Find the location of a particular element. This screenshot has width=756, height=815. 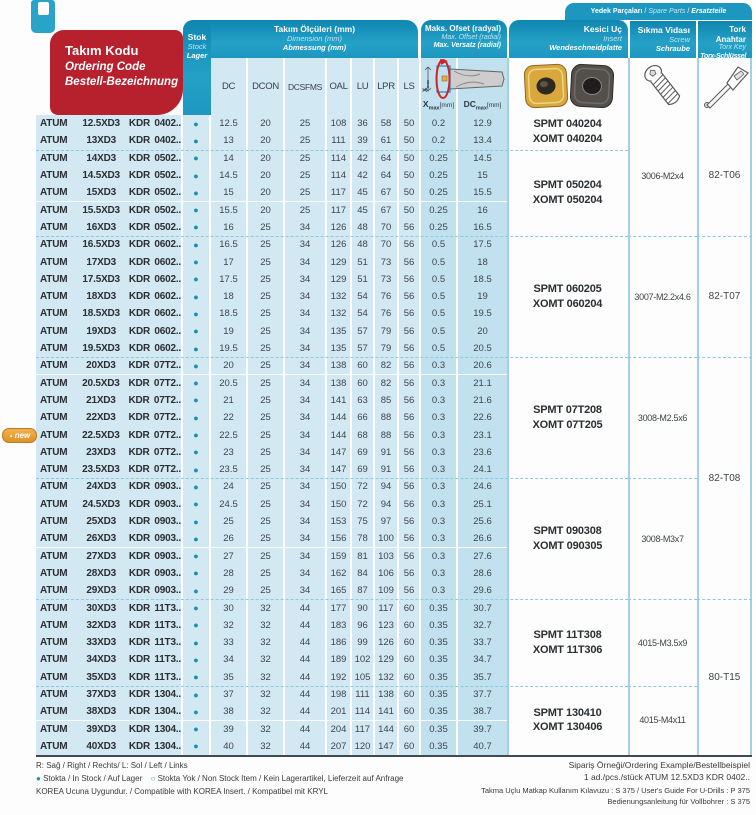

cell-oal: 126 is located at coordinates (339, 227).